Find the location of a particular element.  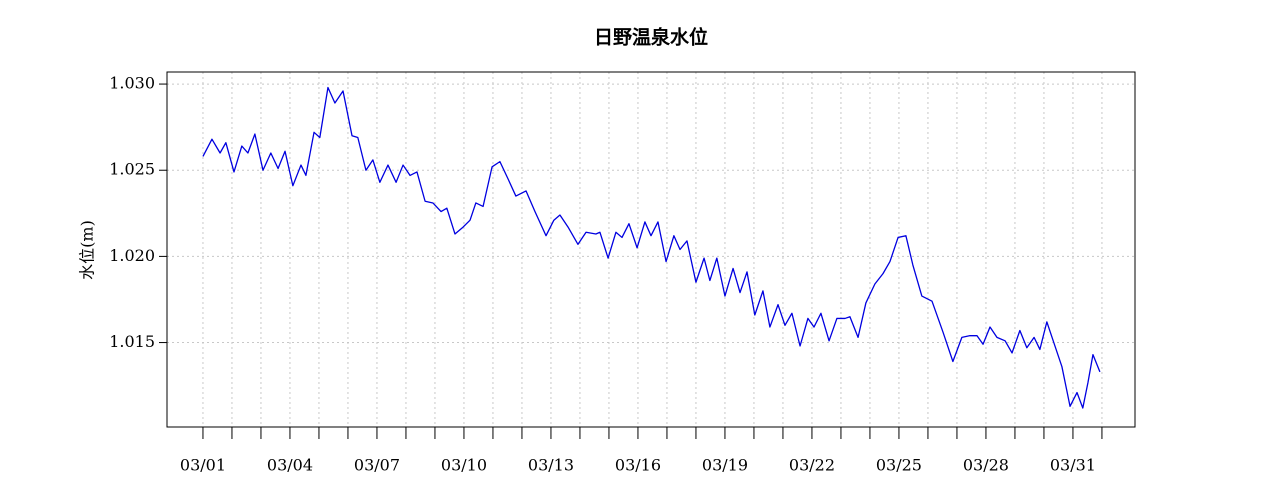

x-tick-label: 03/10 is located at coordinates (464, 465).